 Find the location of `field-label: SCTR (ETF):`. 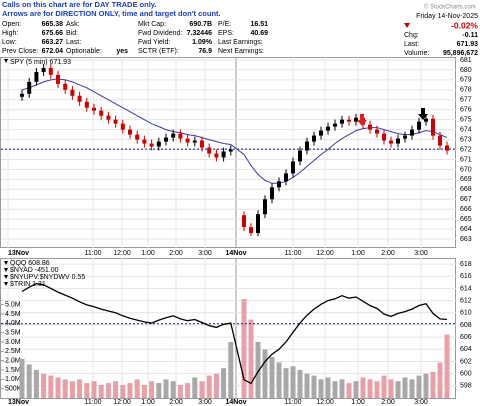

field-label: SCTR (ETF): is located at coordinates (158, 51).